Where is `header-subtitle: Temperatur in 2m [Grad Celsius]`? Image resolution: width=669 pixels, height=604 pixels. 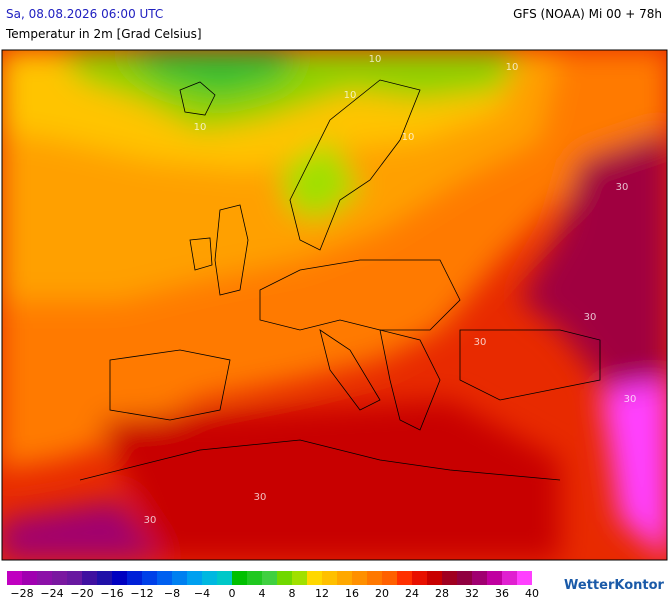
header-subtitle: Temperatur in 2m [Grad Celsius] is located at coordinates (103, 34).